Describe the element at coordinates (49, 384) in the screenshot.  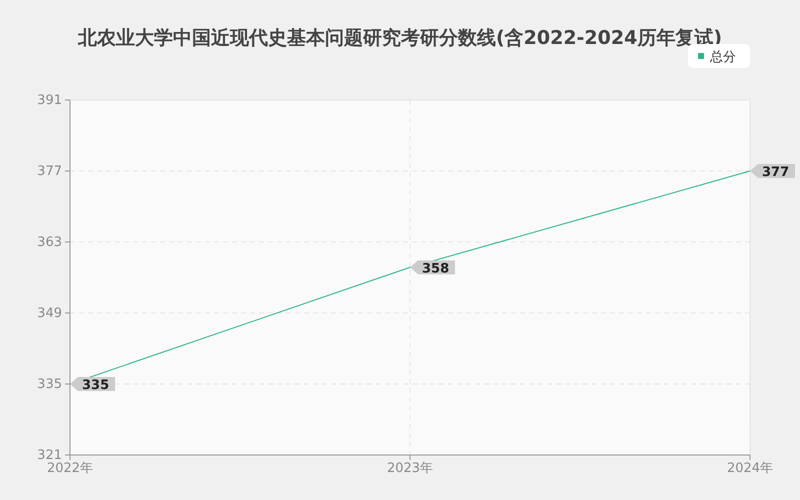
I see `y-tick-label: 335` at that location.